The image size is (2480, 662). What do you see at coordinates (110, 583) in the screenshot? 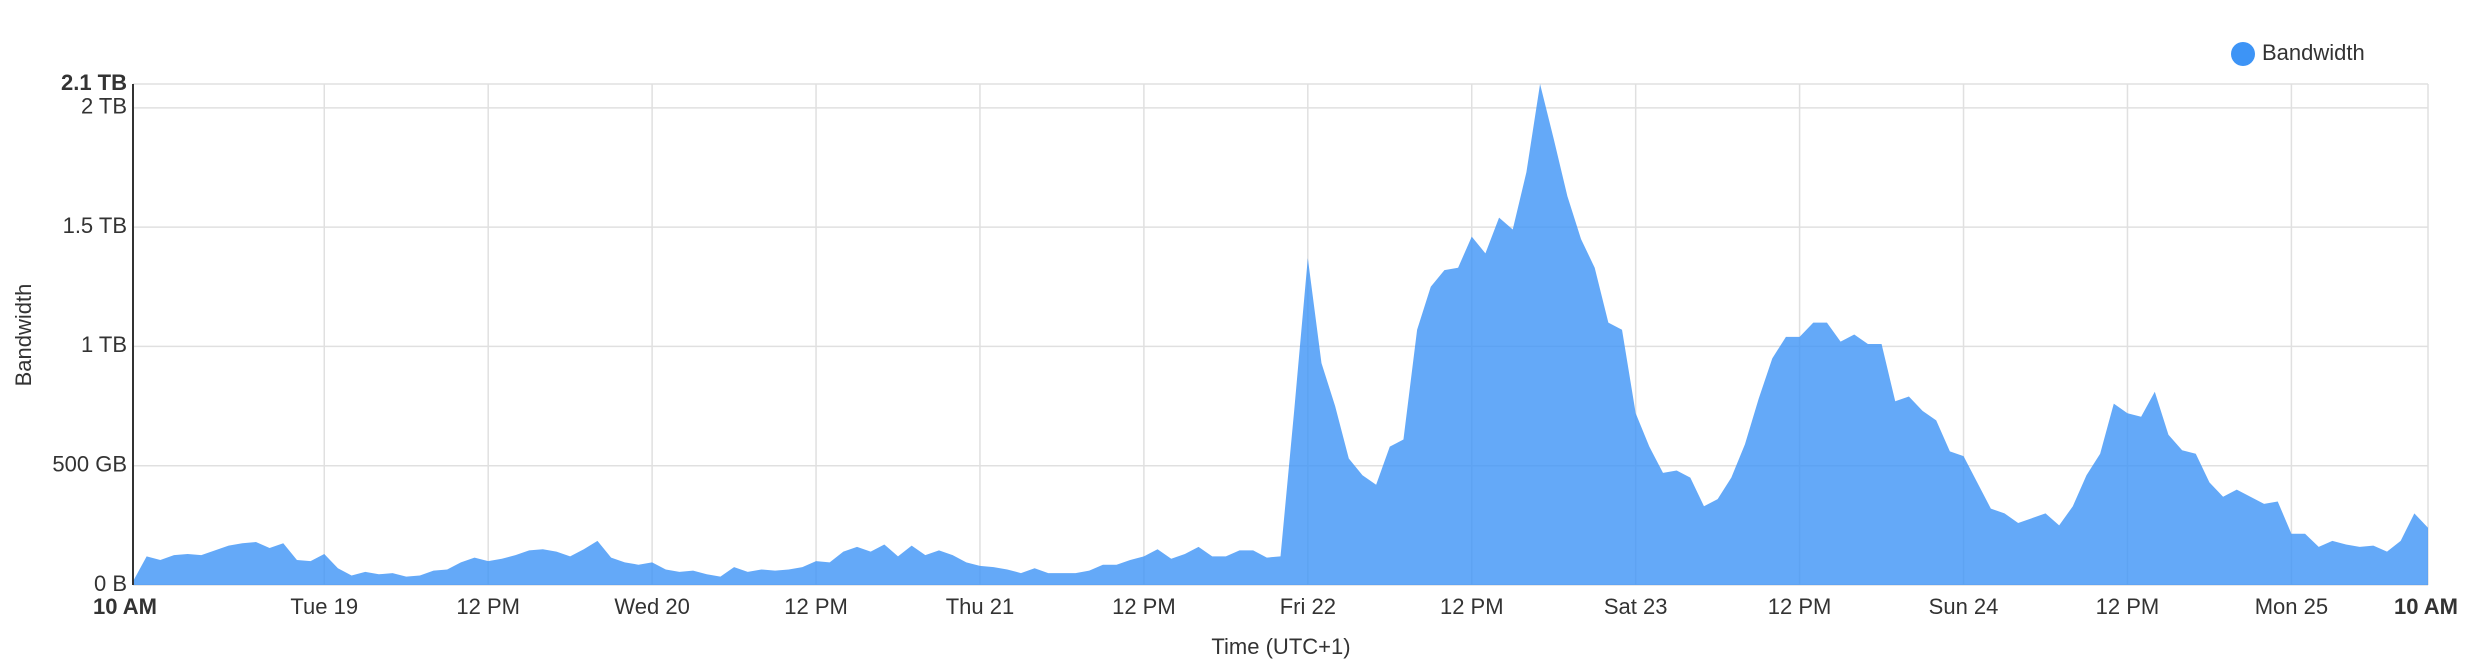
I see `y-tick-label: 0 B` at bounding box center [110, 583].